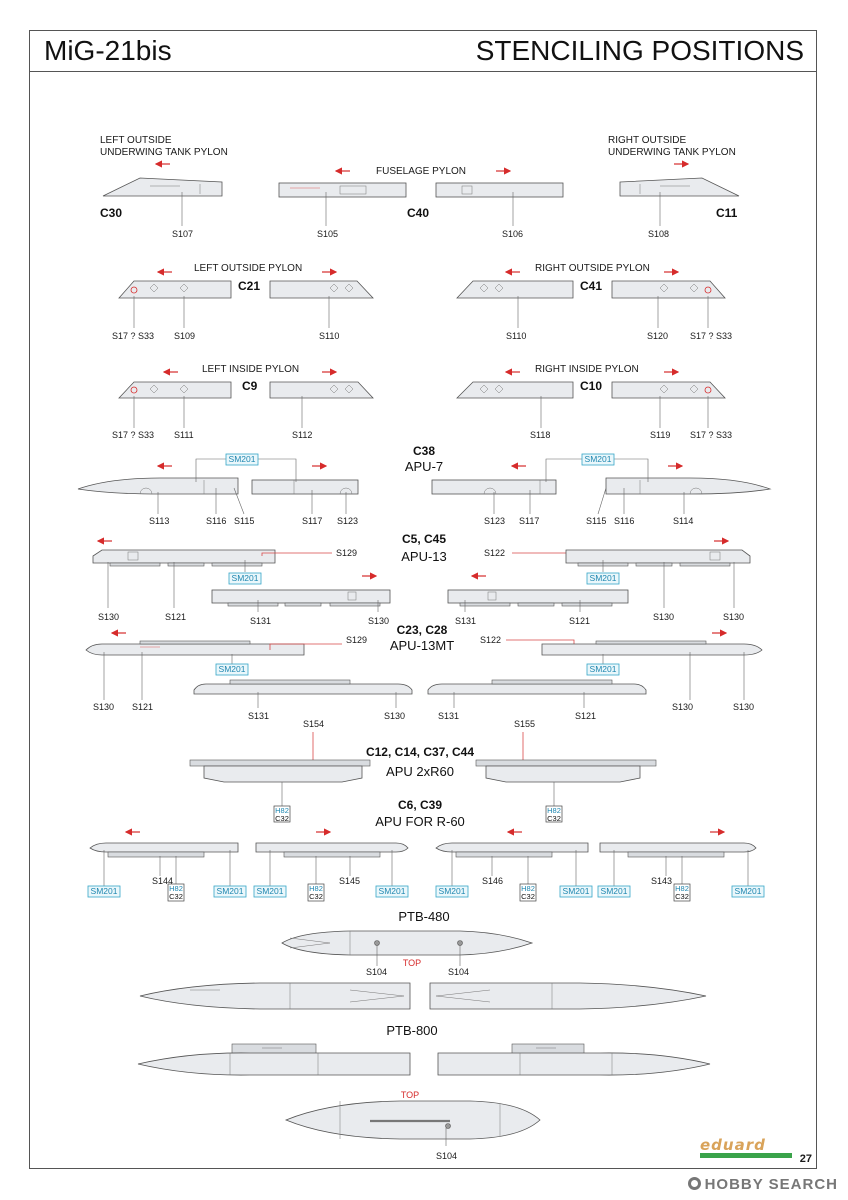 This screenshot has width=848, height=1200. What do you see at coordinates (512, 234) in the screenshot?
I see `stencil-label: S106` at bounding box center [512, 234].